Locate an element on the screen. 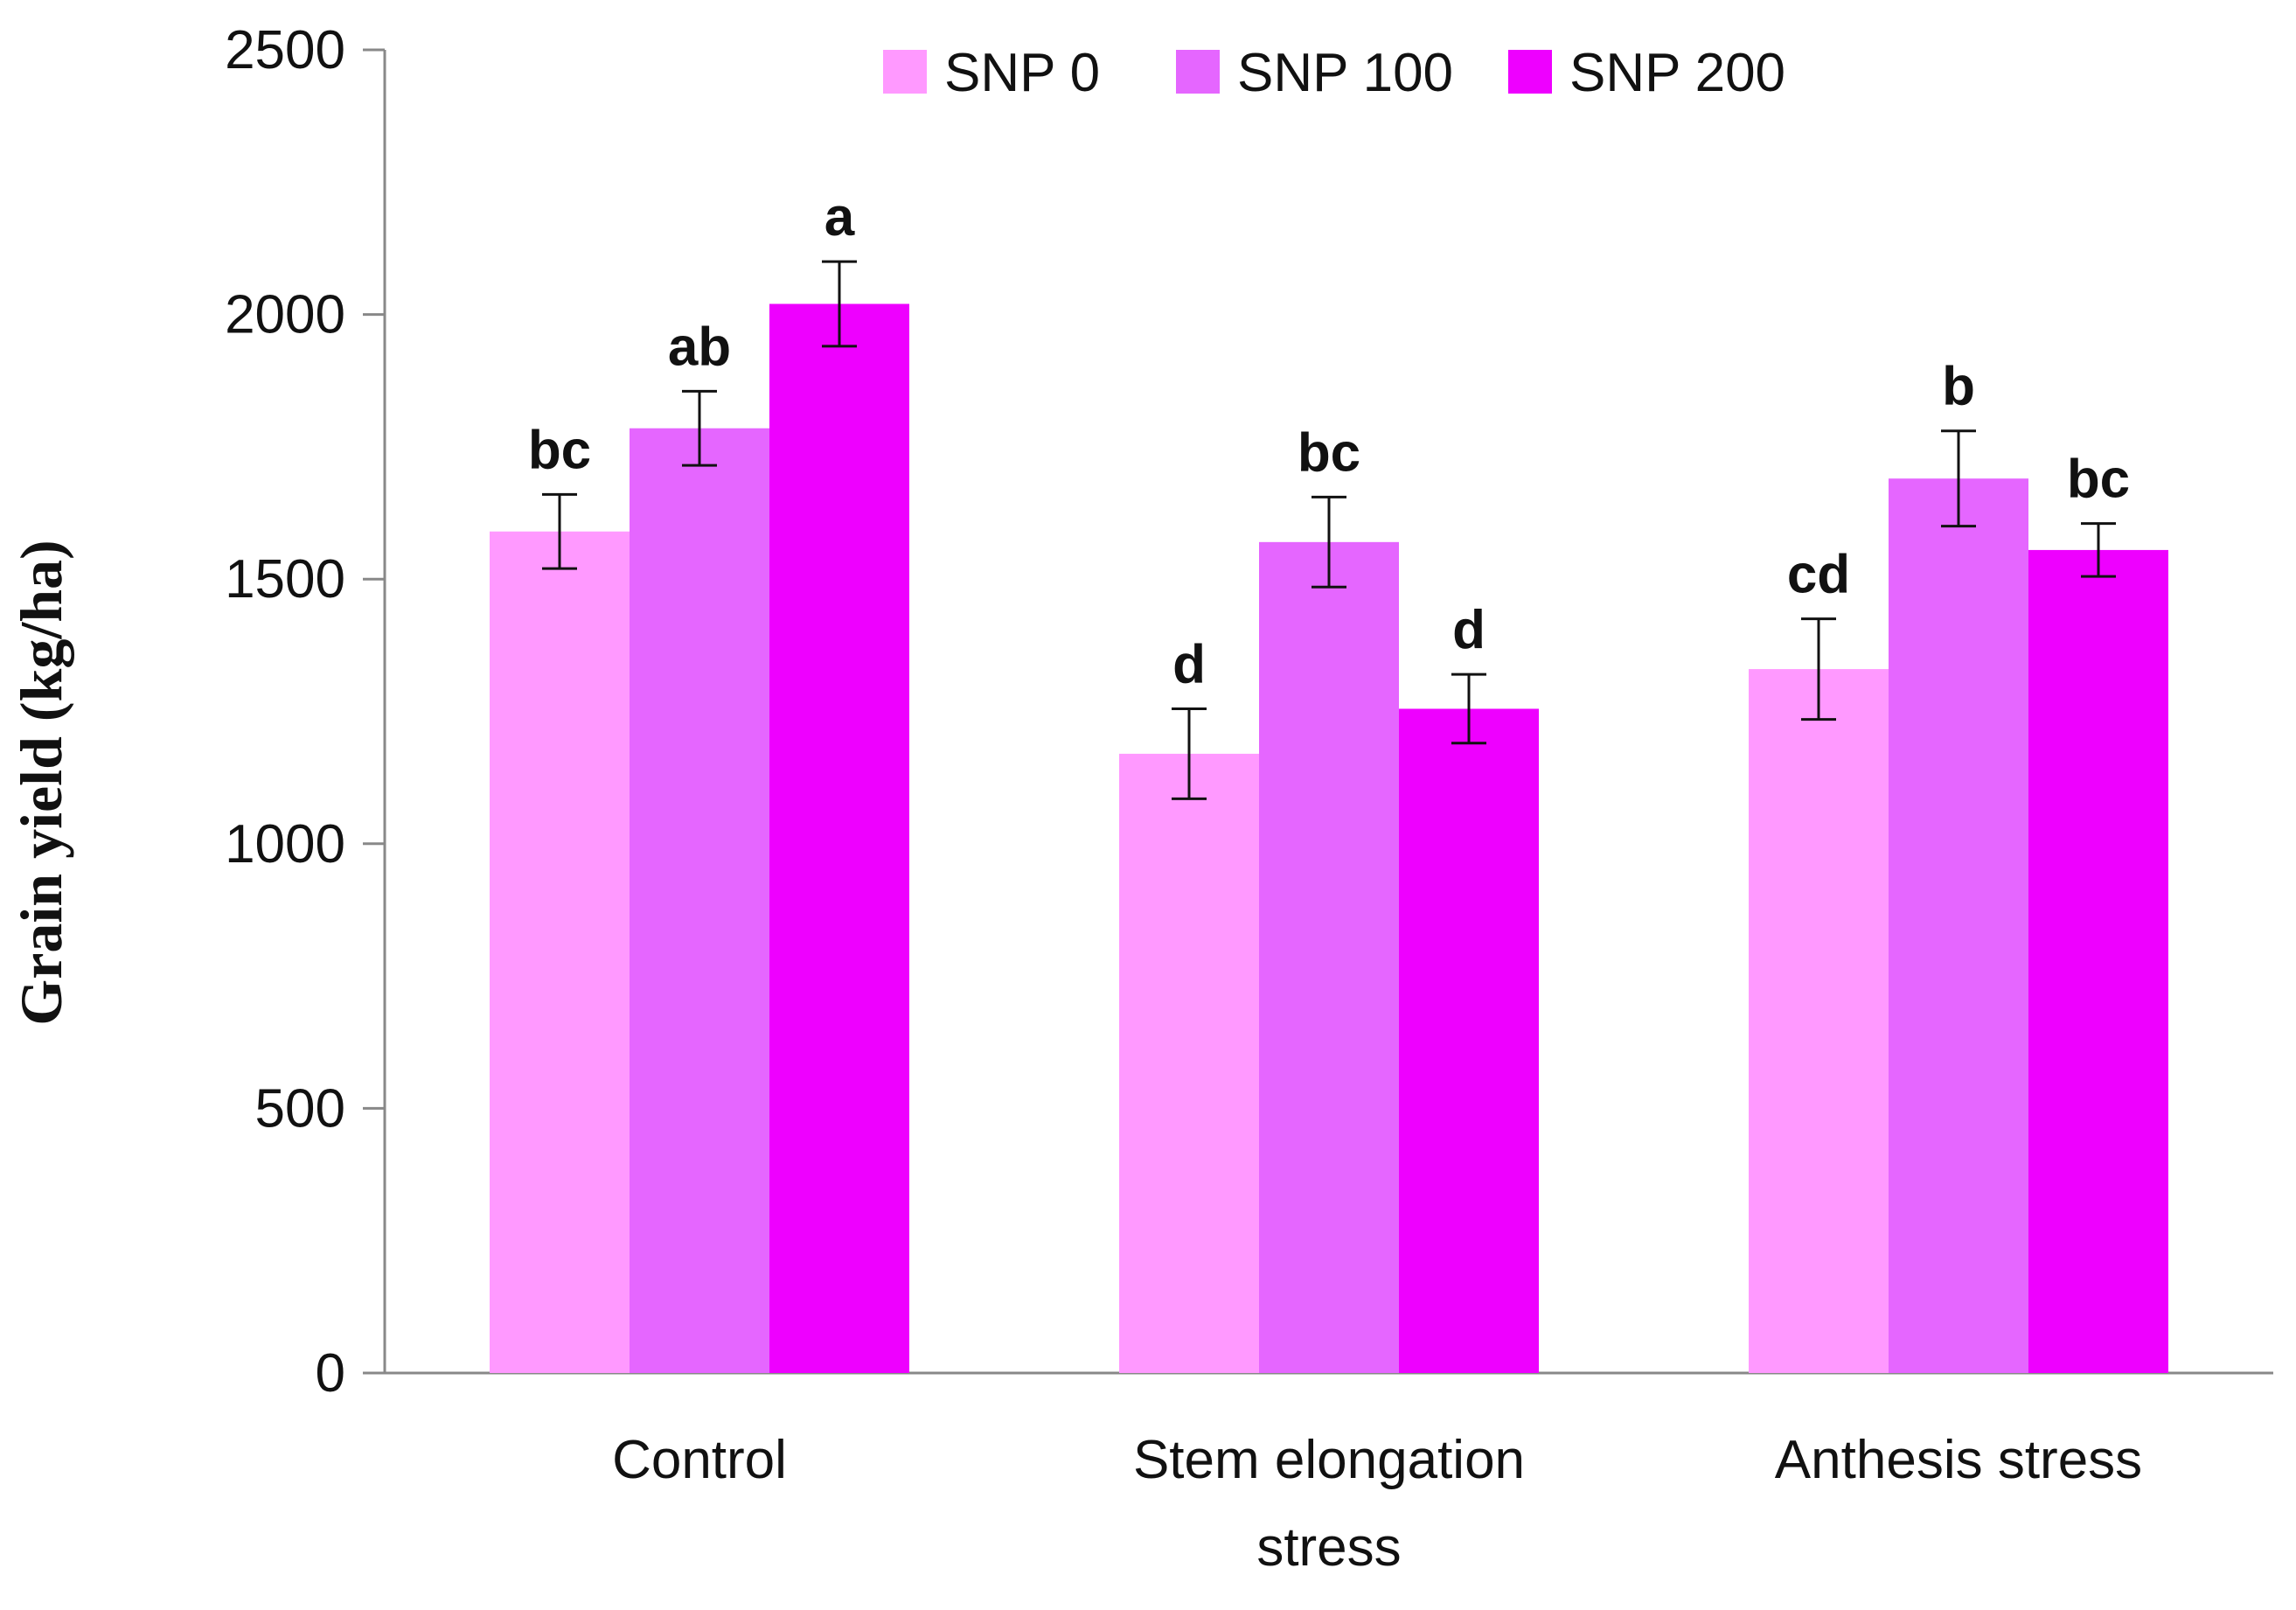 This screenshot has height=1610, width=2296. legend-item: SNP 200 is located at coordinates (1646, 73).